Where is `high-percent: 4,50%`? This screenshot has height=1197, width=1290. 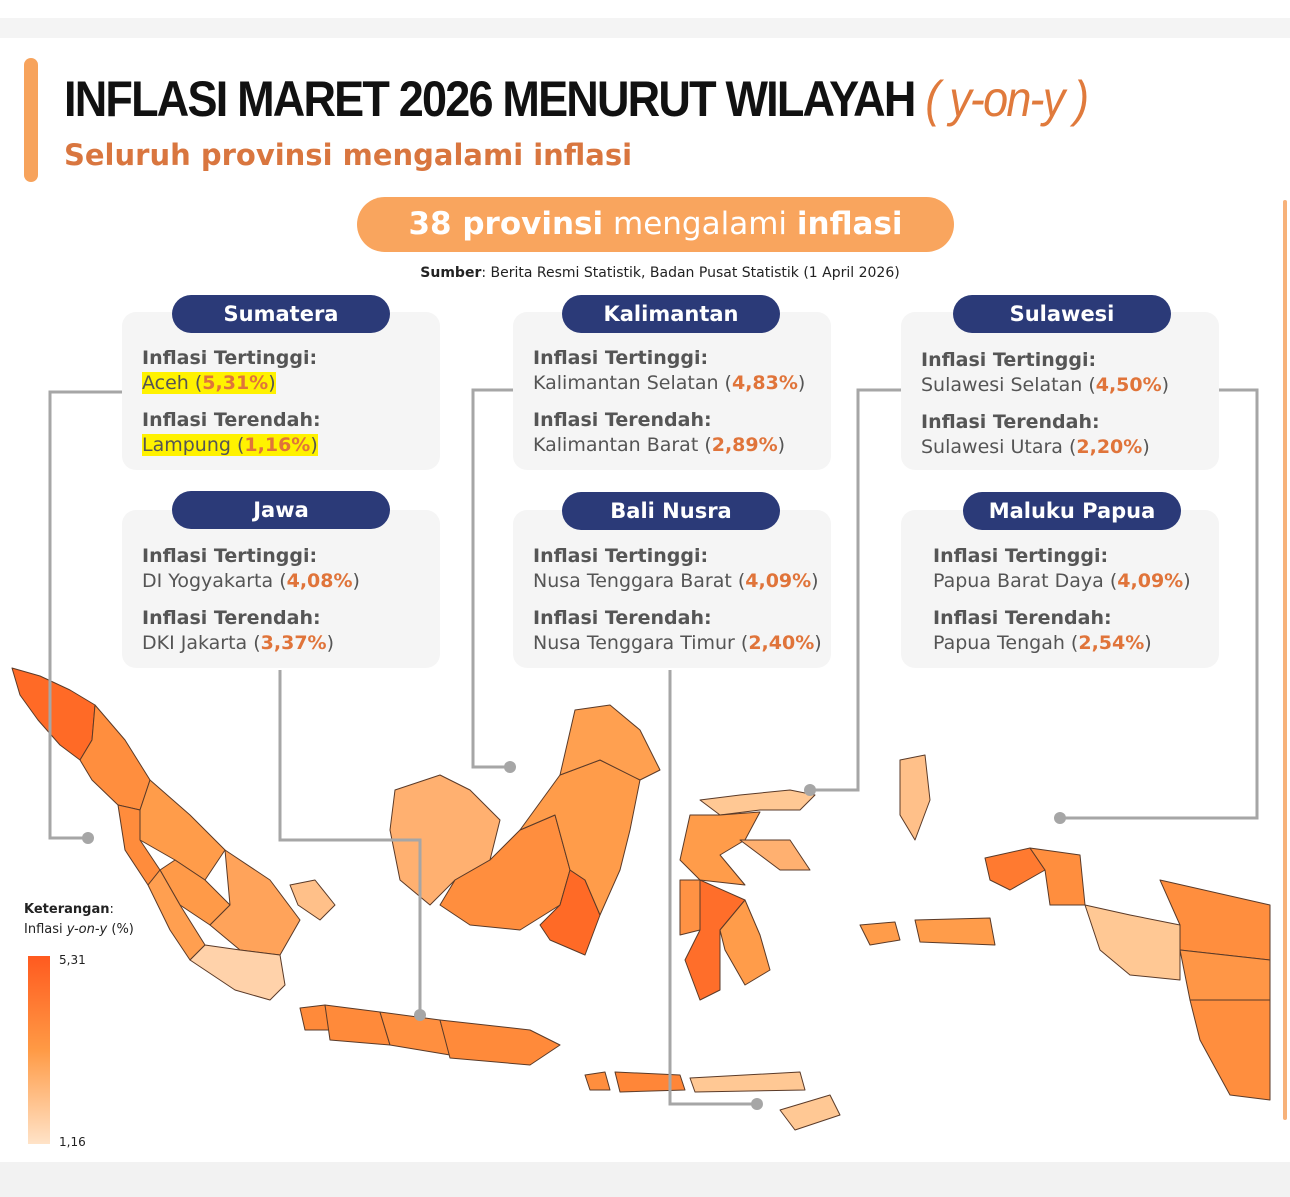
high-percent: 4,50% is located at coordinates (1128, 385).